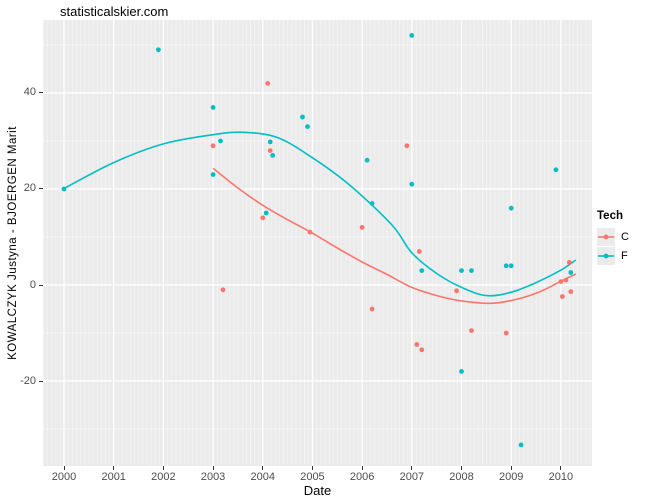  What do you see at coordinates (29, 188) in the screenshot?
I see `y-tick-label: 20` at bounding box center [29, 188].